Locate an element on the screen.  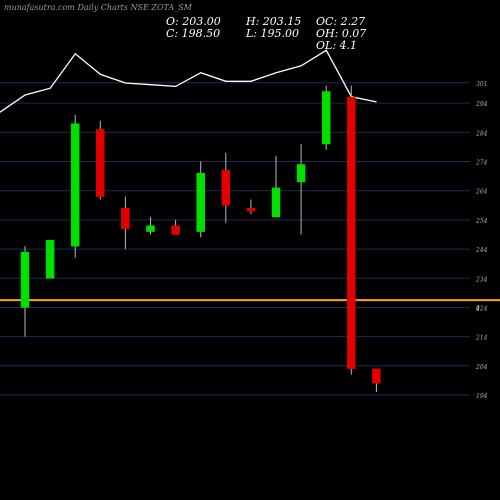
y-tick-label: 284 is located at coordinates (481, 133).